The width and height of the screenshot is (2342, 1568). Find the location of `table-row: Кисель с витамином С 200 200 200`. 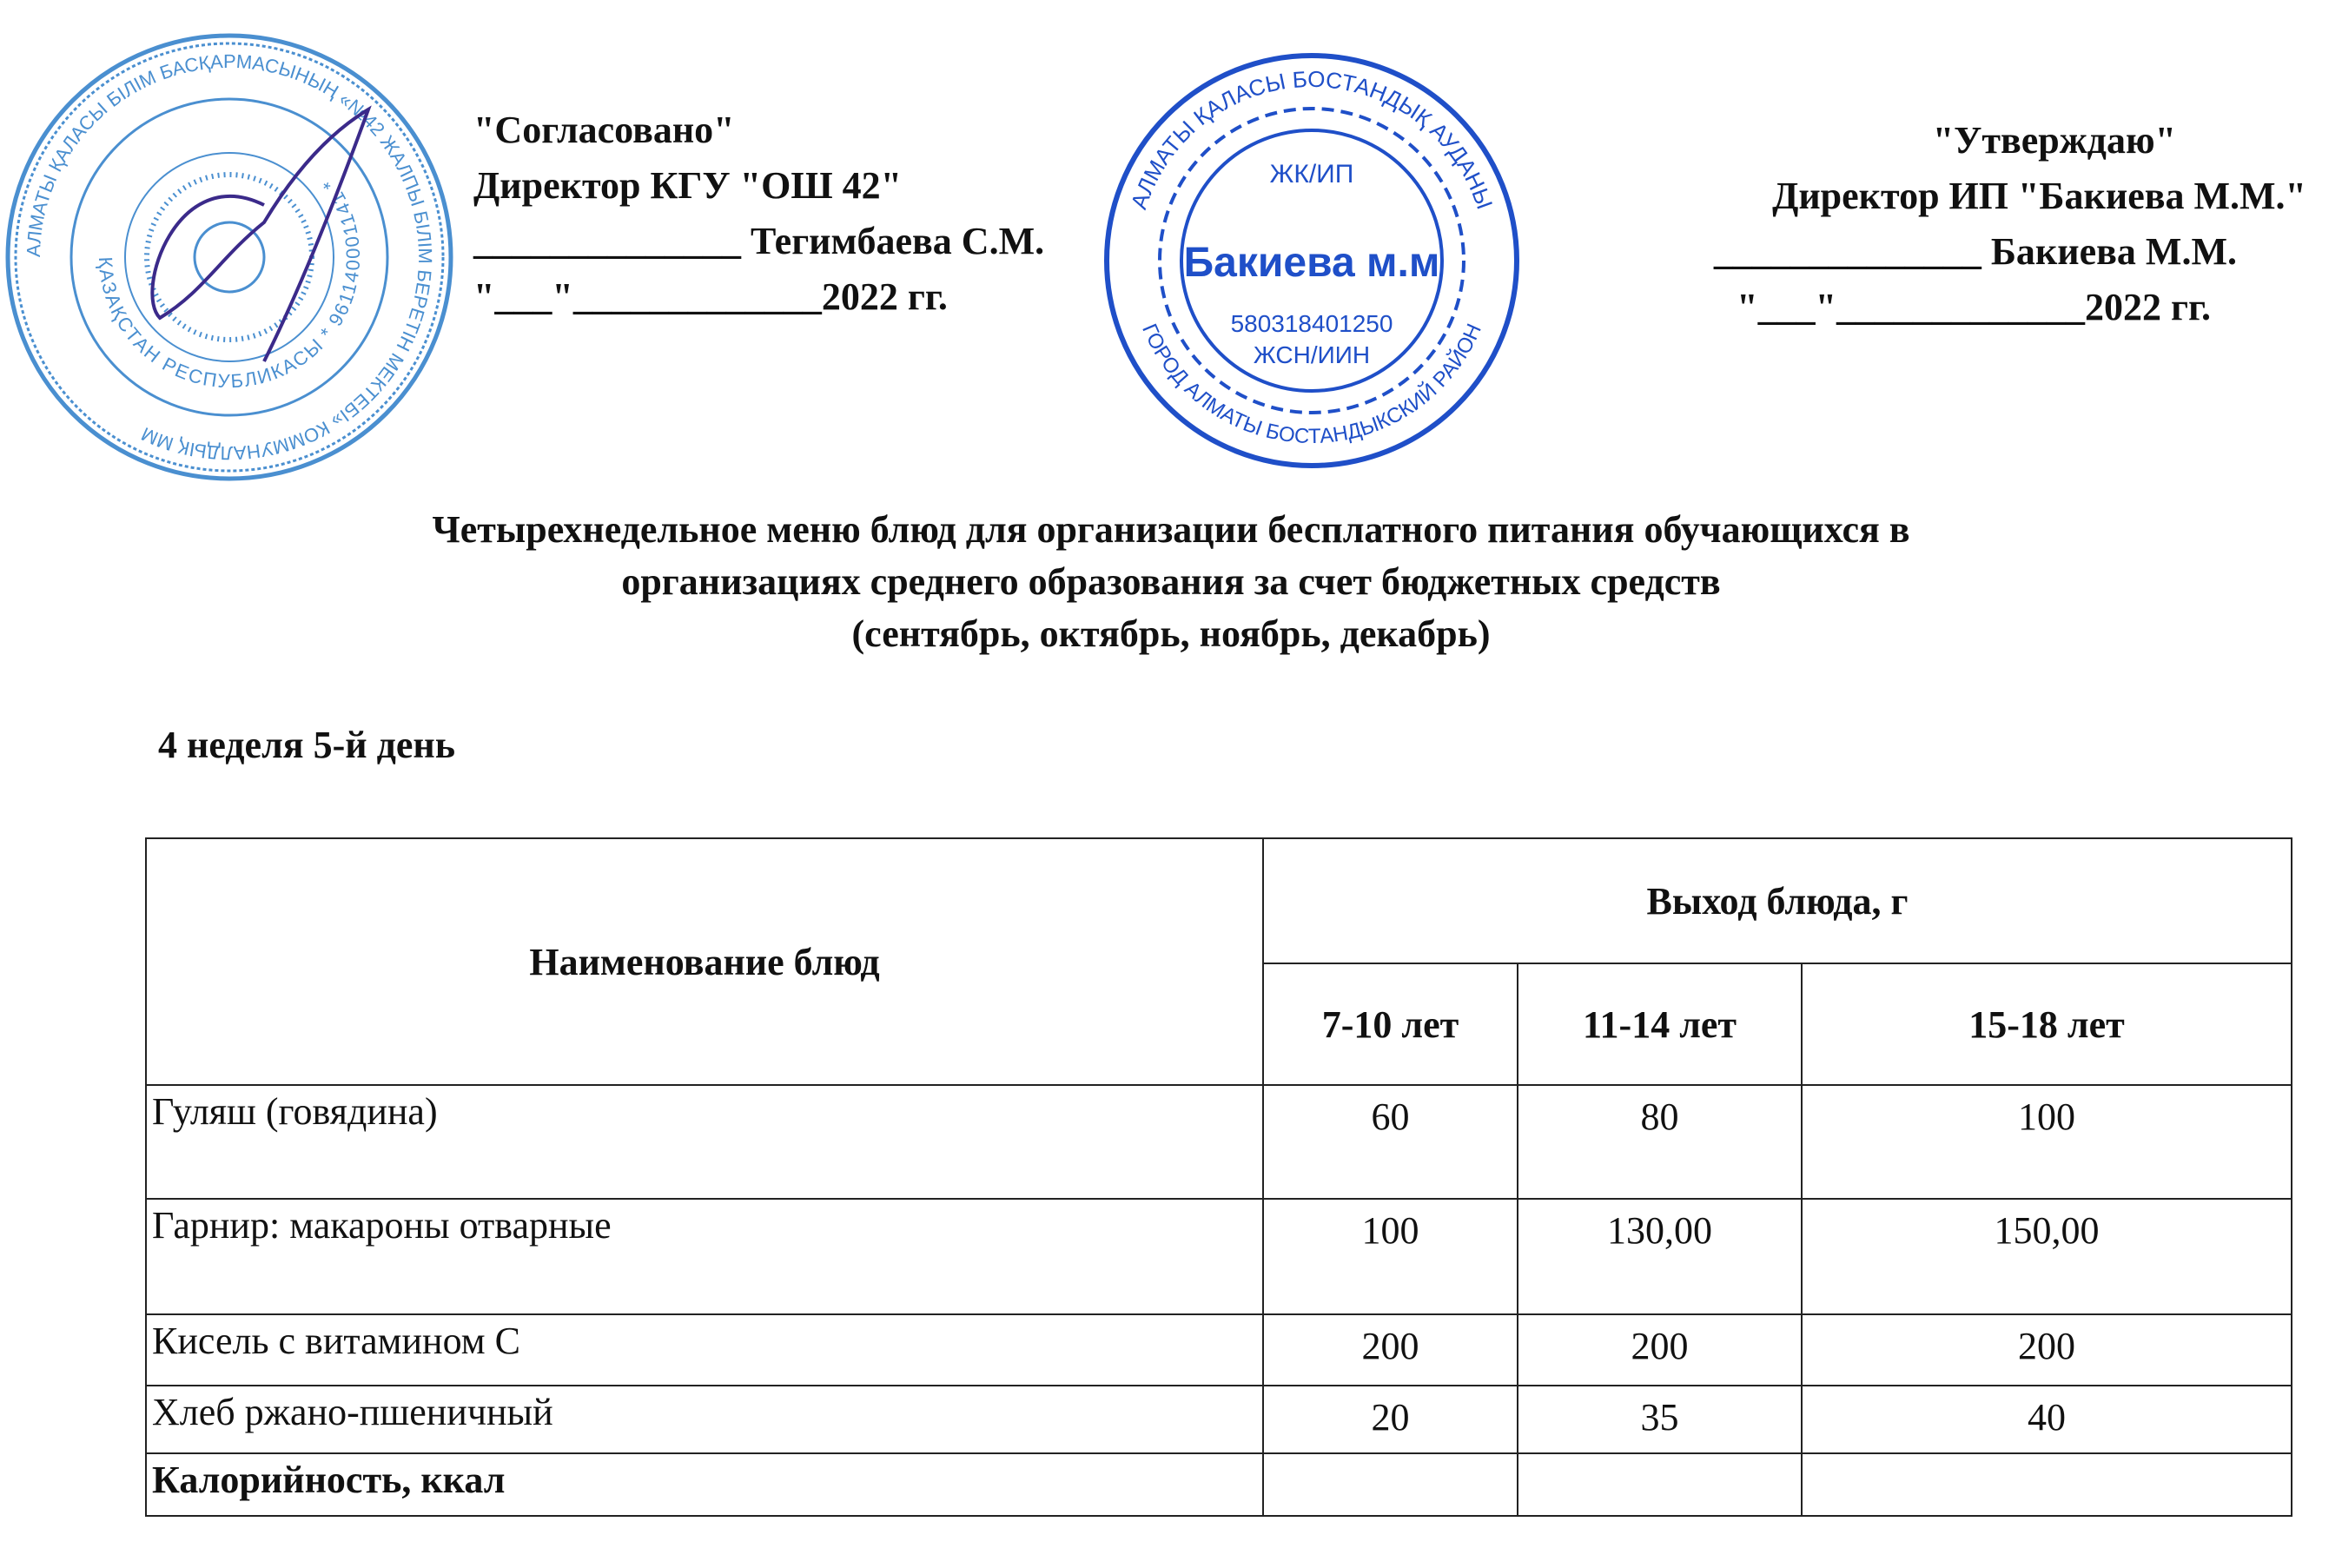

table-row: Кисель с витамином С 200 200 200 is located at coordinates (1218, 1349).